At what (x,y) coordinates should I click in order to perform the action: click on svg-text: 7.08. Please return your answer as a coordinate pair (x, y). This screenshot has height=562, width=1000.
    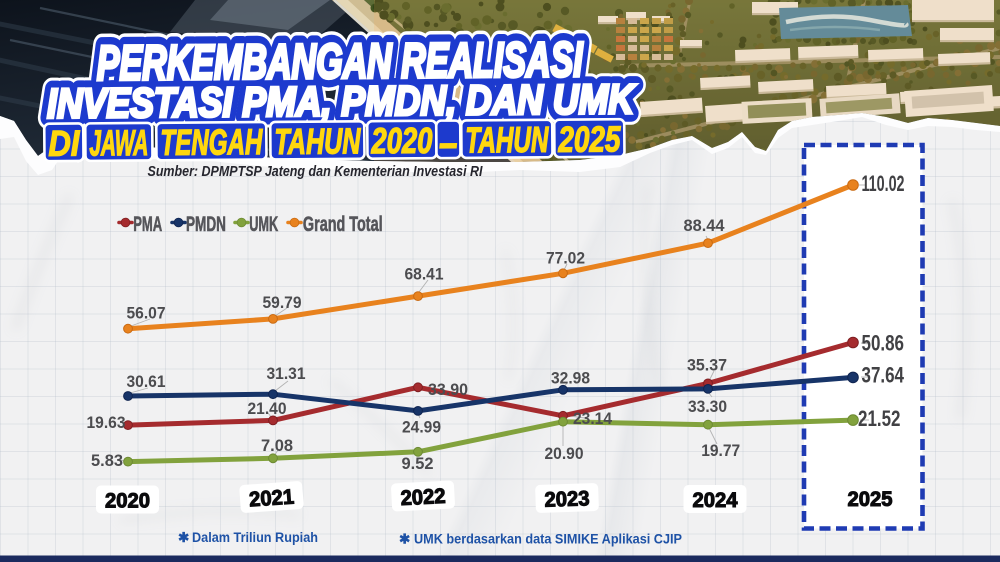
    Looking at the image, I should click on (277, 446).